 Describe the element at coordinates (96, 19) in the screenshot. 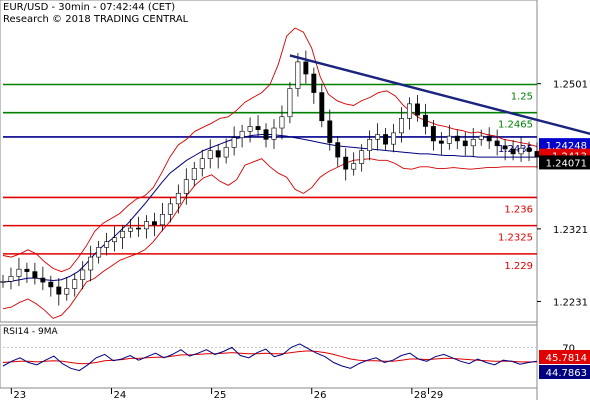

I see `chart-source: Research © 2018 TRADING CENTRAL` at that location.